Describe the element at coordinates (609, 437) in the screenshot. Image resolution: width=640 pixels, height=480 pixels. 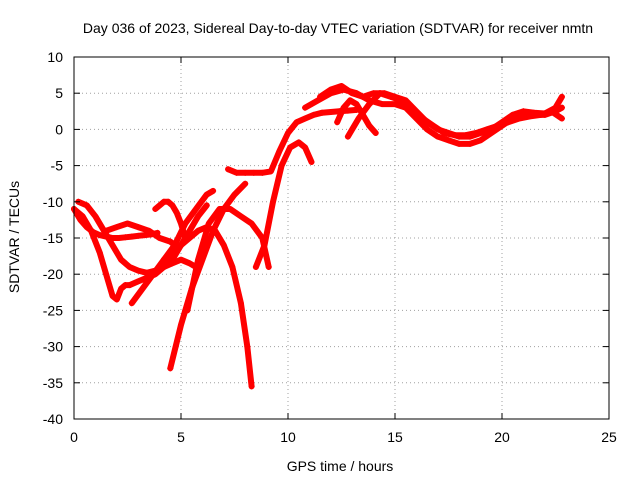
I see `x-tick-label: 25` at that location.